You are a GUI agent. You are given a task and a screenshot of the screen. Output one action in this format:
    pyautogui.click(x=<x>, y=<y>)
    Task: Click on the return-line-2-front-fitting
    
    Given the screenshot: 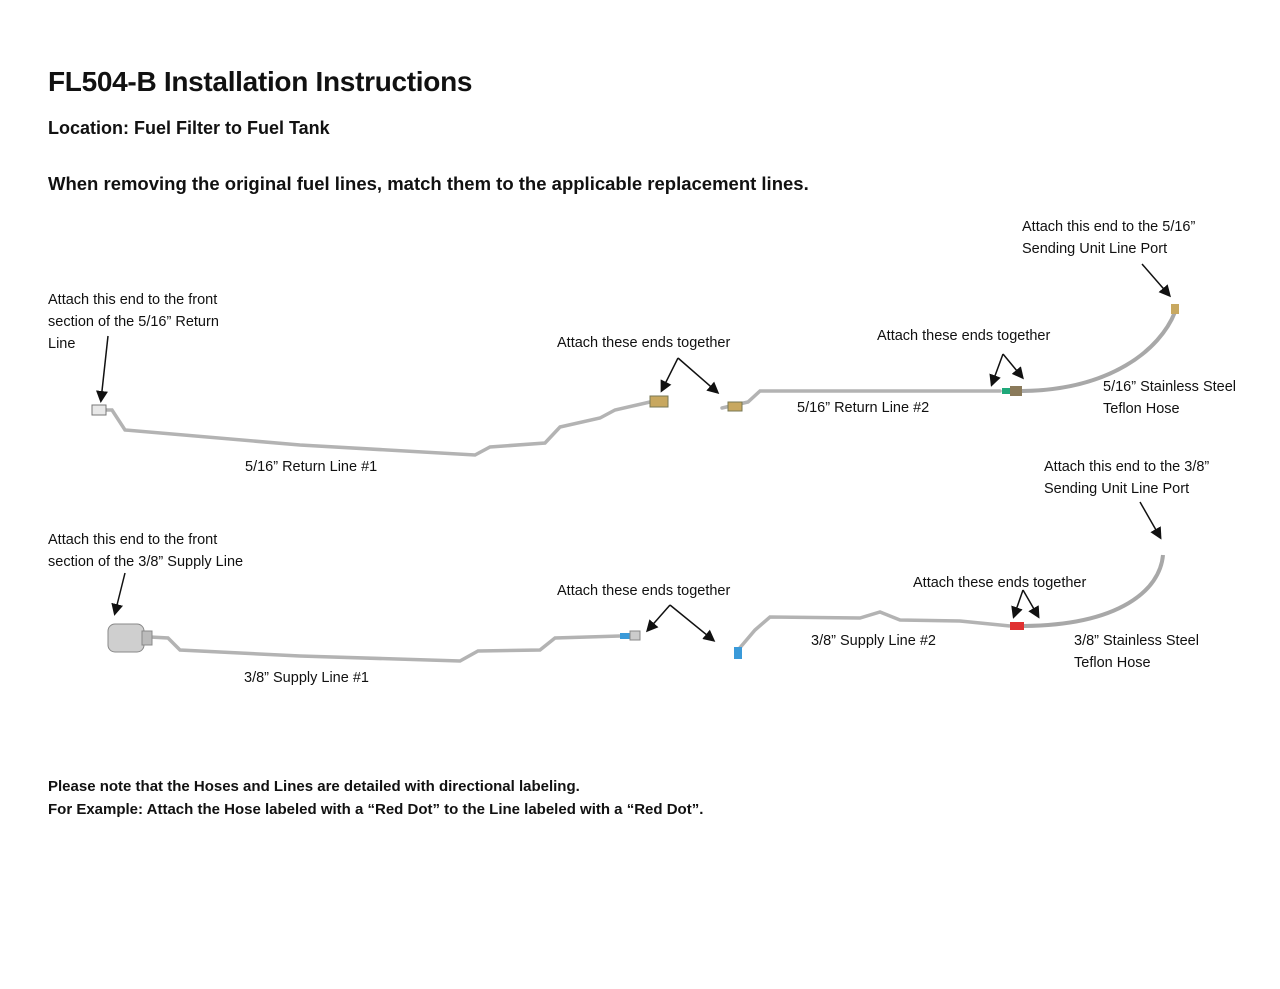 What is the action you would take?
    pyautogui.click(x=735, y=406)
    